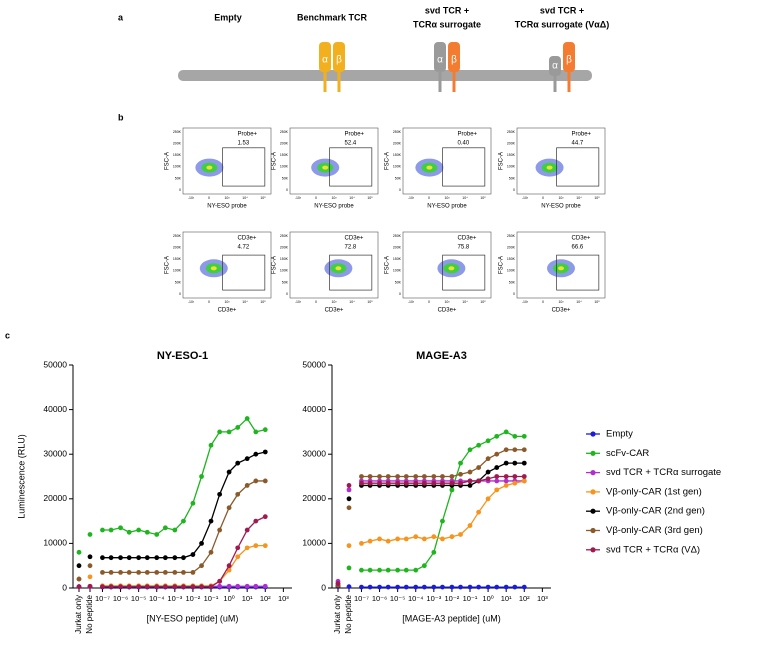 The image size is (758, 645). Describe the element at coordinates (325, 167) in the screenshot. I see `flow-density` at that location.